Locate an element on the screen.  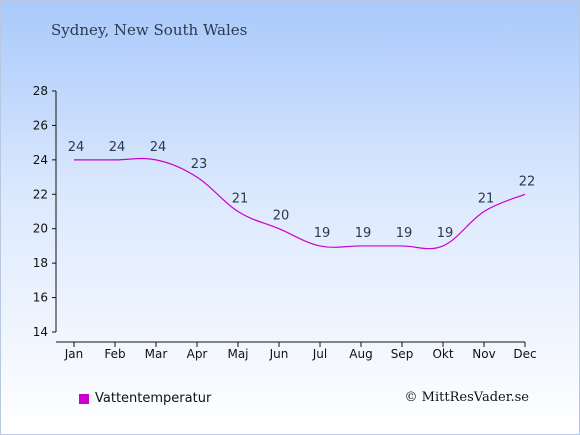
legend: Vattentemperatur is located at coordinates (145, 398).